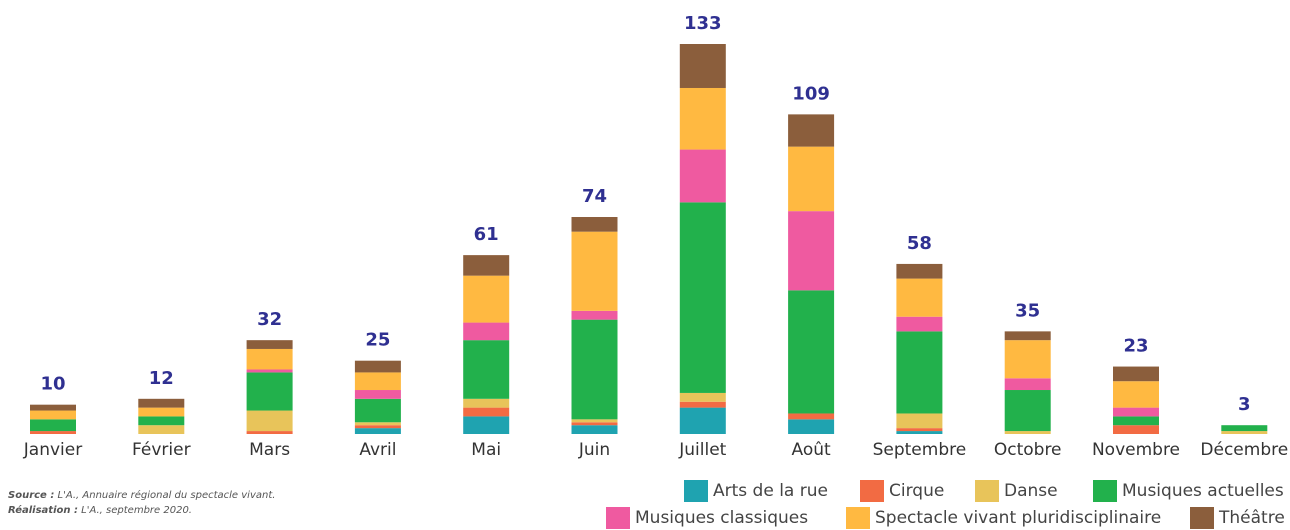  I want to click on legend-label: Musiques actuelles, so click(1203, 491).